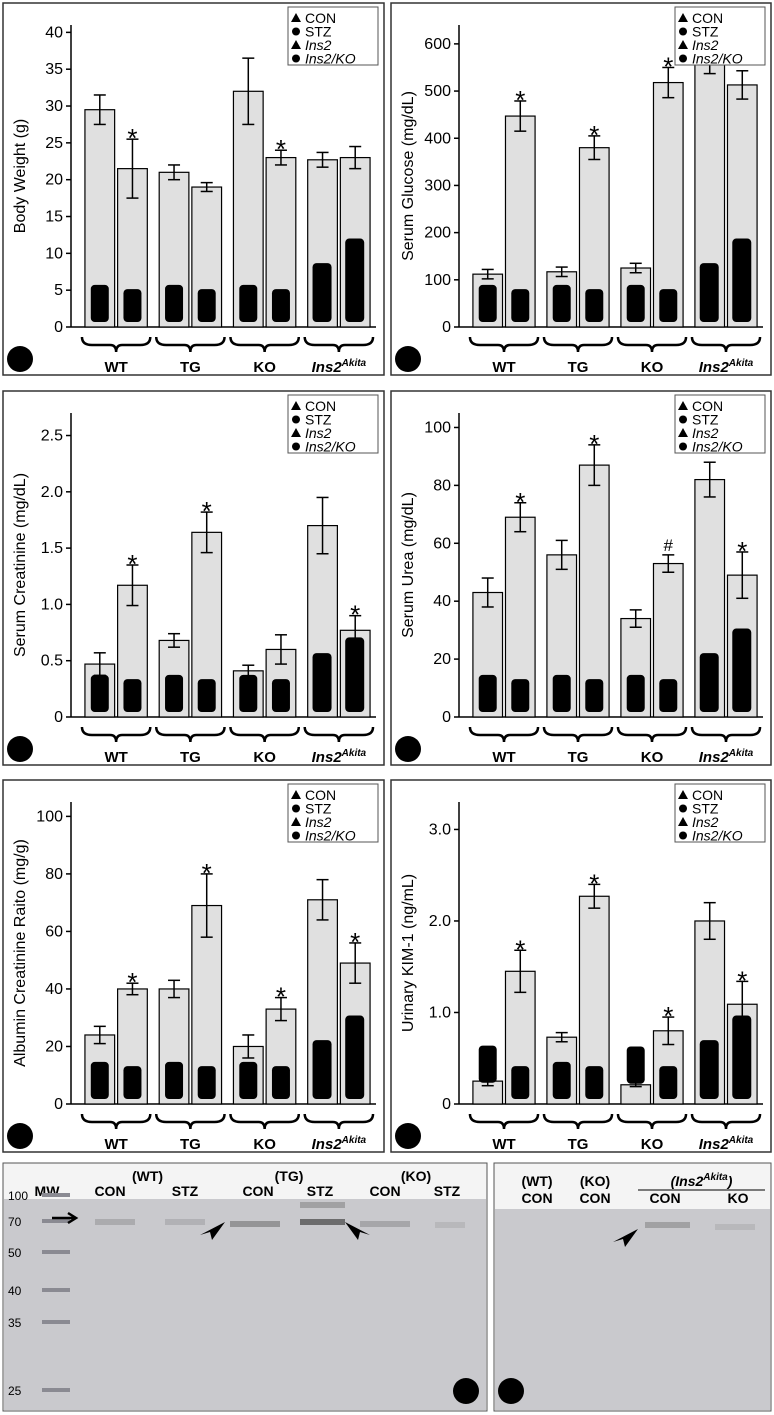 This screenshot has height=1415, width=774. What do you see at coordinates (408, 953) in the screenshot?
I see `y-axis-label: Urinary KIM-1 (ng/mL)` at bounding box center [408, 953].